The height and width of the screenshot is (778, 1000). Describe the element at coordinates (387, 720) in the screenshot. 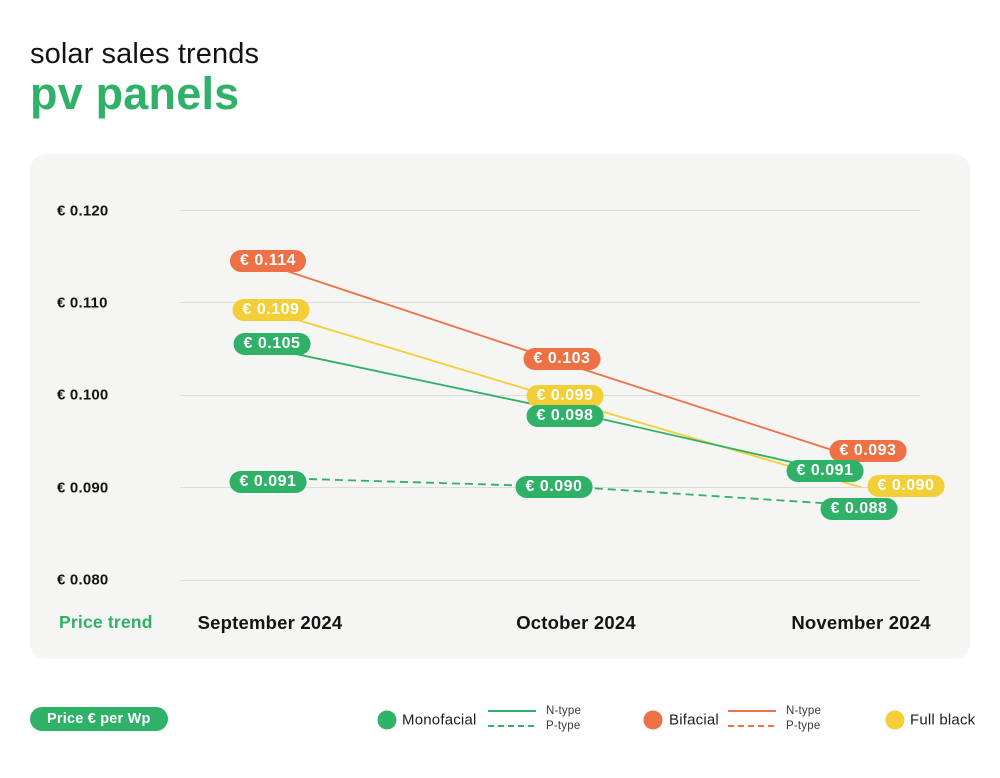

I see `legend-dot-monofacial` at that location.